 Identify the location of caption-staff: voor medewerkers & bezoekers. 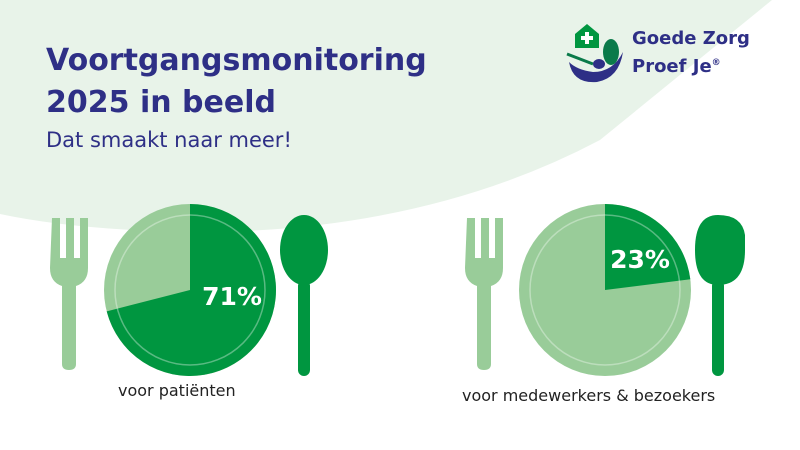
(589, 395).